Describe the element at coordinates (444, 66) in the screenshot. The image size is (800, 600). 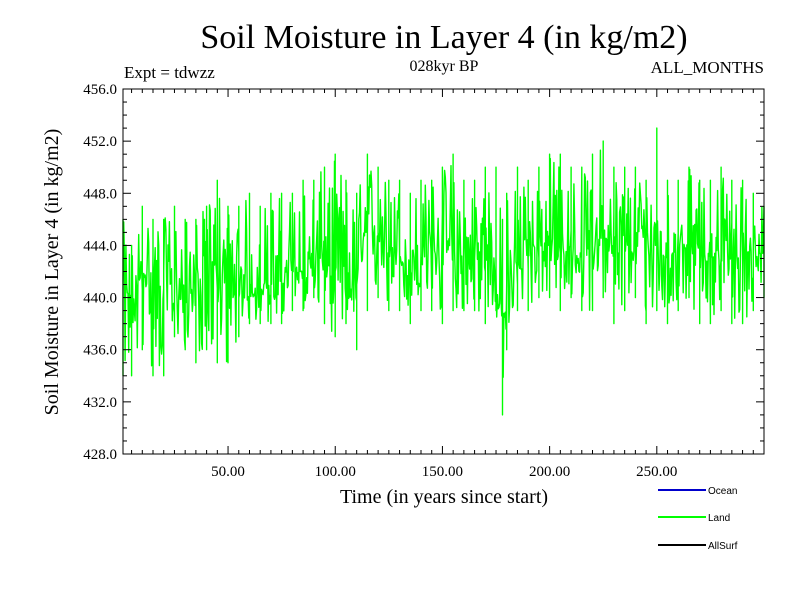
I see `period-label: 028kyr BP` at that location.